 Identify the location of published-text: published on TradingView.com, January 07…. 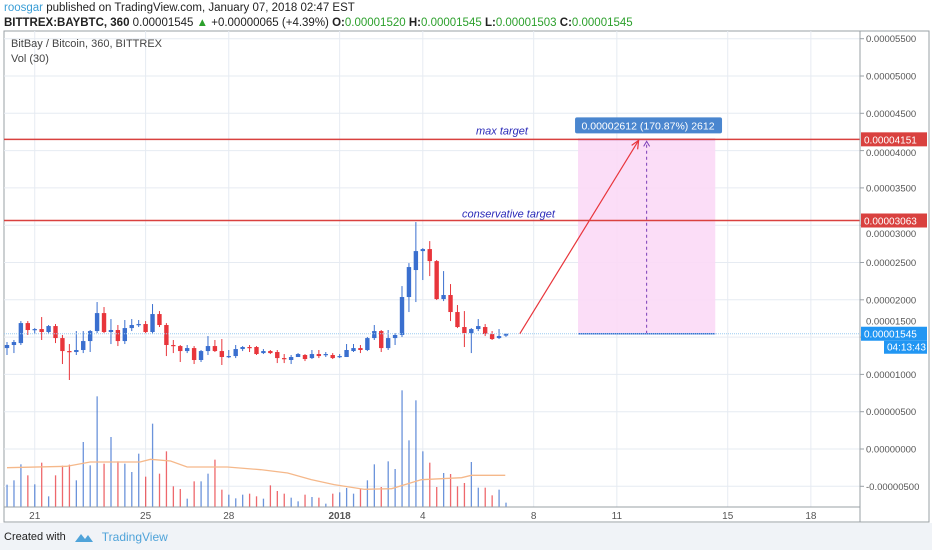
(200, 8).